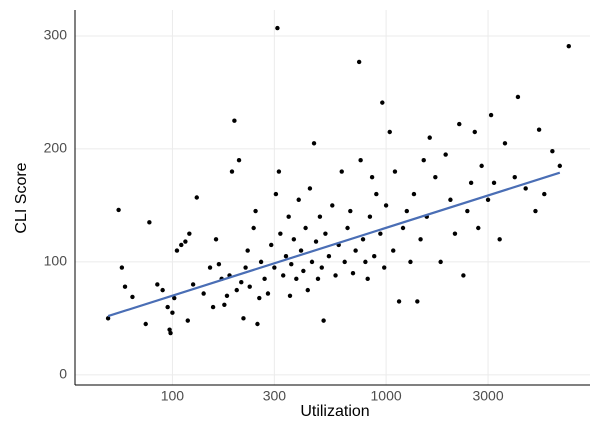 This screenshot has height=430, width=600. I want to click on y-tick-label: 300, so click(56, 35).